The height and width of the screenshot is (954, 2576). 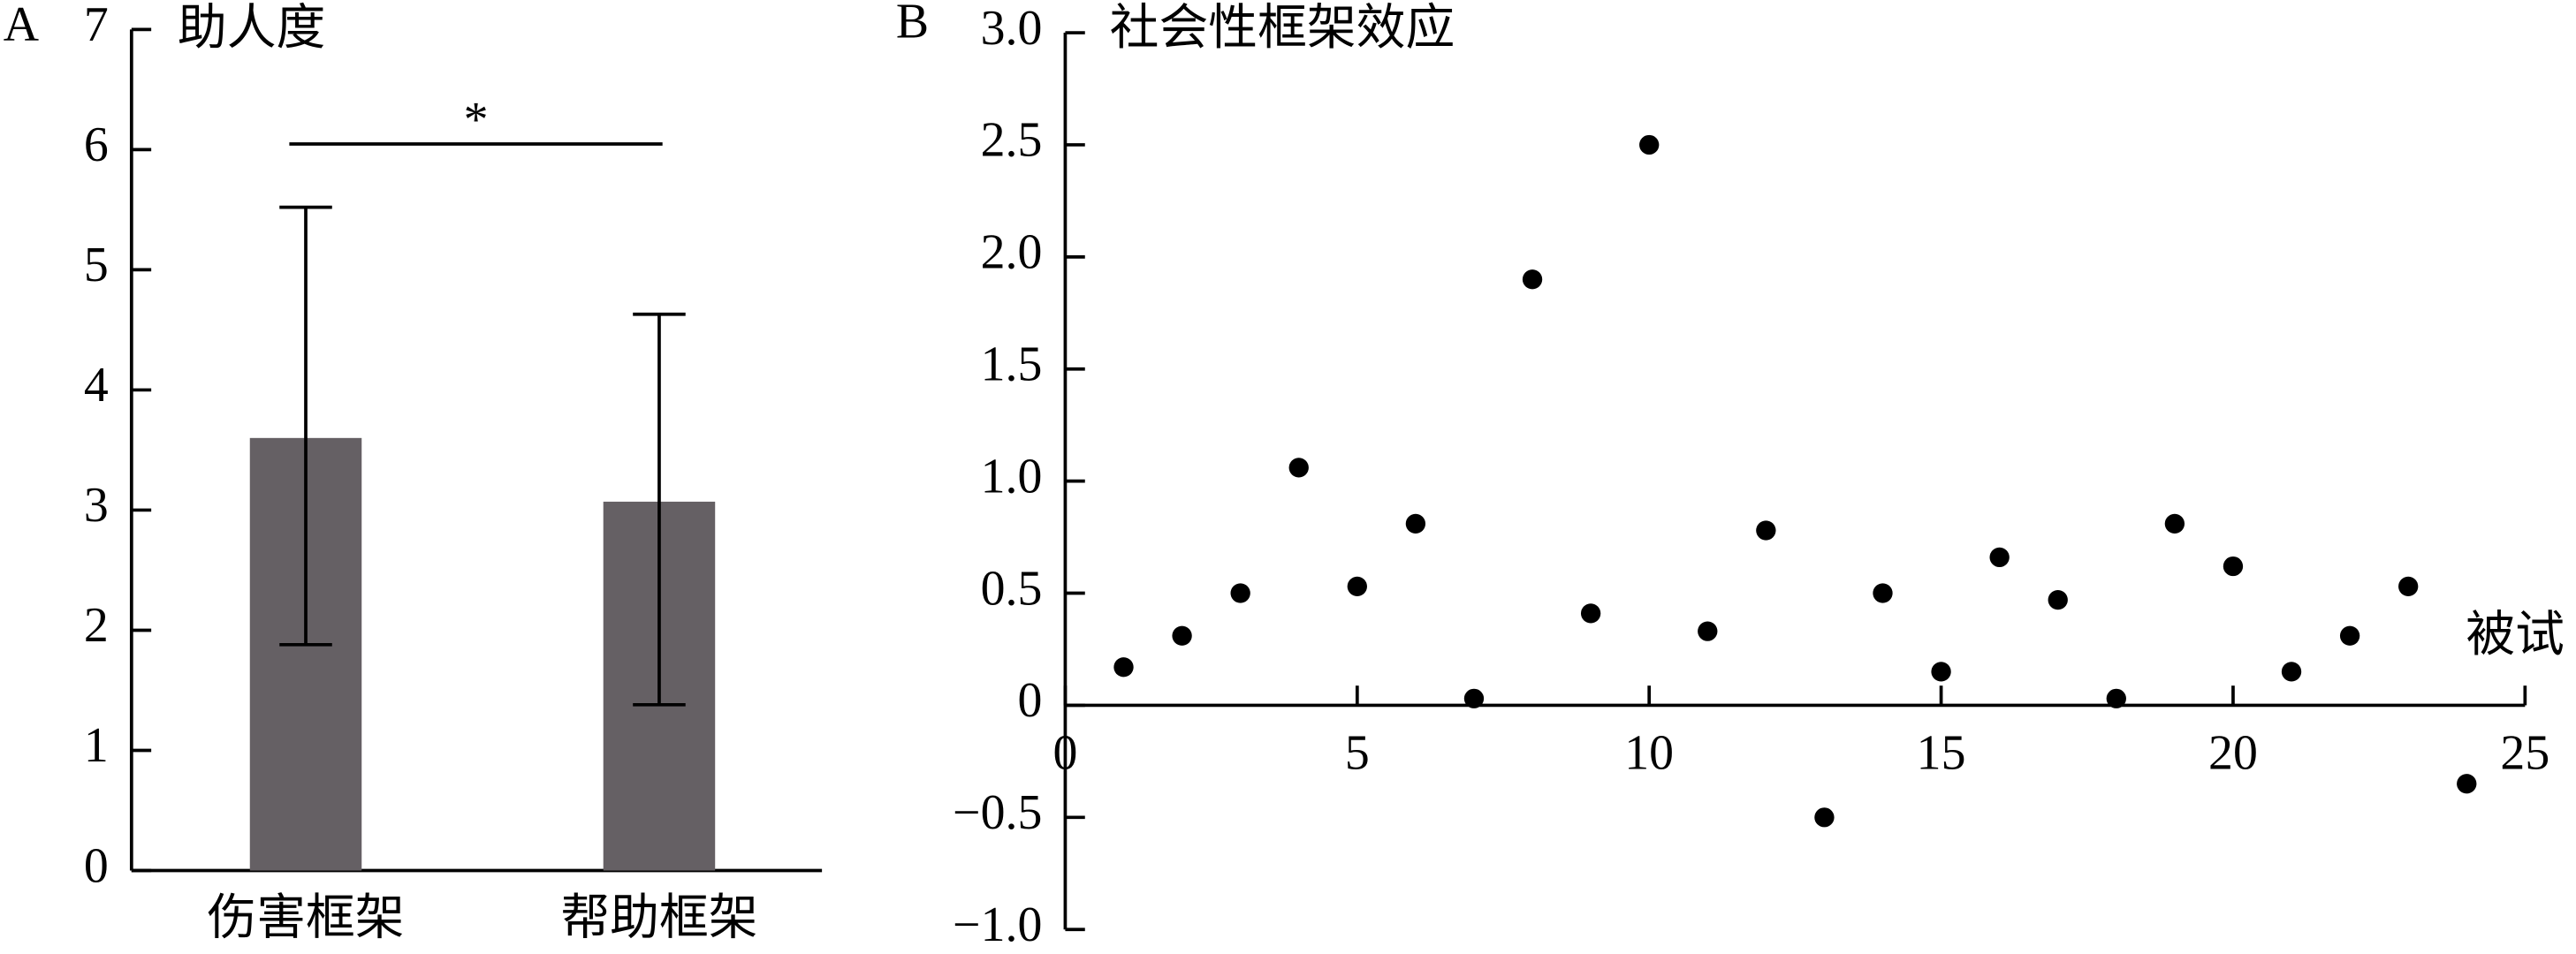 What do you see at coordinates (2524, 753) in the screenshot?
I see `x-tick-label: 25` at bounding box center [2524, 753].